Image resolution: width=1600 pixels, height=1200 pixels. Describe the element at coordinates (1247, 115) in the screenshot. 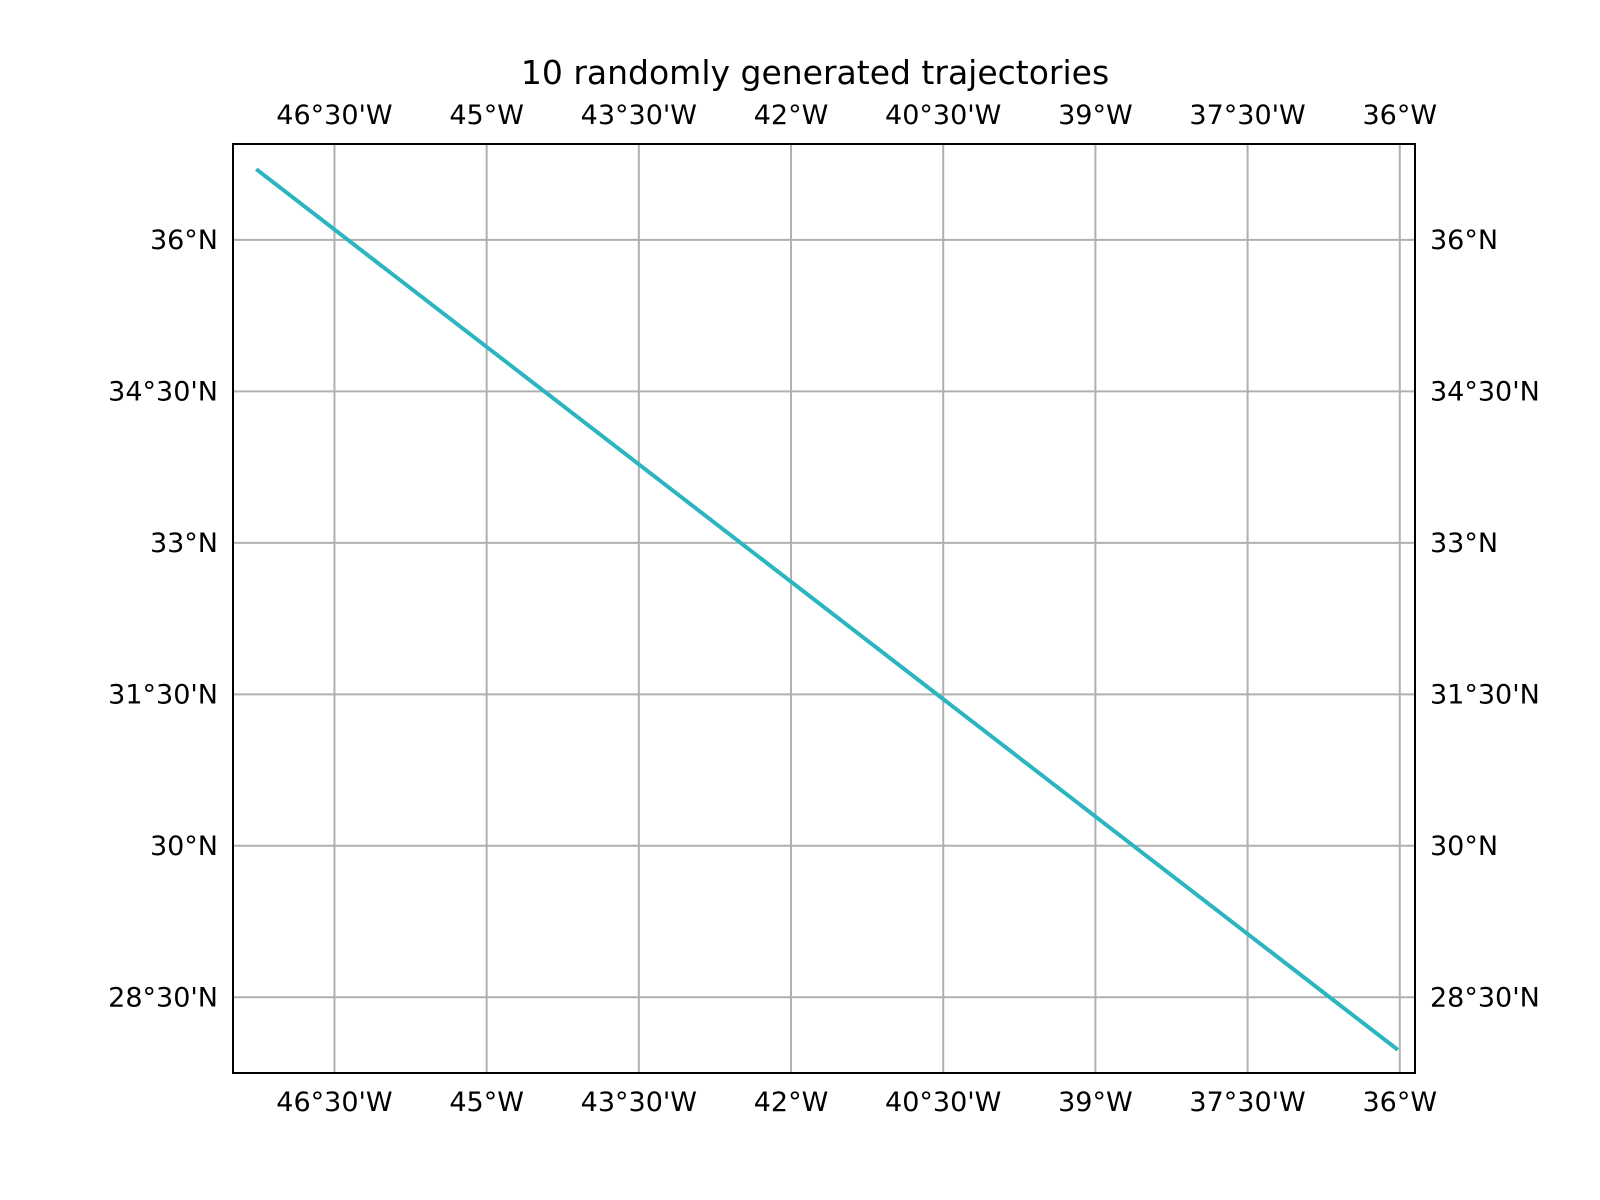

I see `x-tick-label-top: 37°30'W` at that location.